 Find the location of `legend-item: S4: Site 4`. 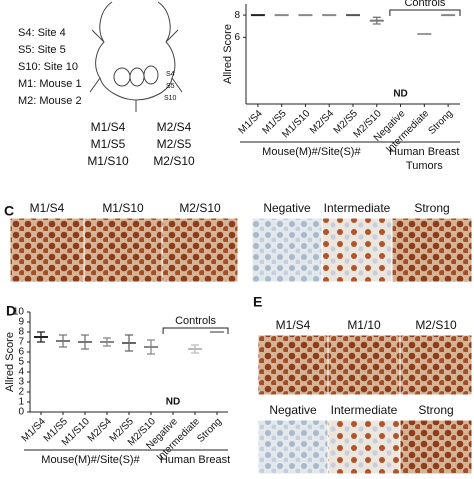

legend-item: S4: Site 4 is located at coordinates (42, 33).